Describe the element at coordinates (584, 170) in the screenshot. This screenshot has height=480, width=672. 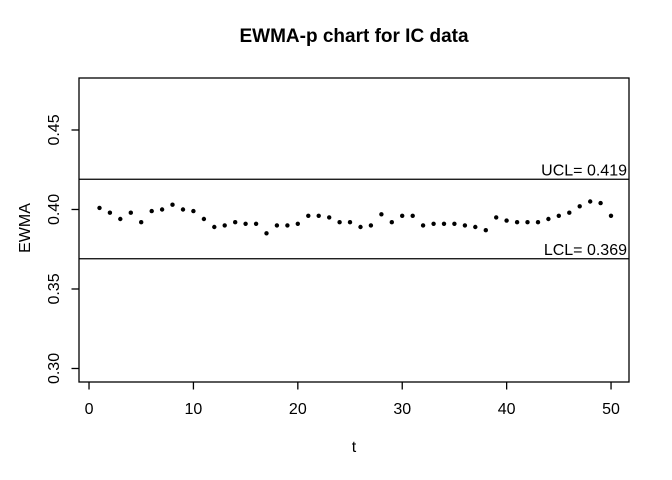
I see `ucl-label: UCL= 0.419` at that location.